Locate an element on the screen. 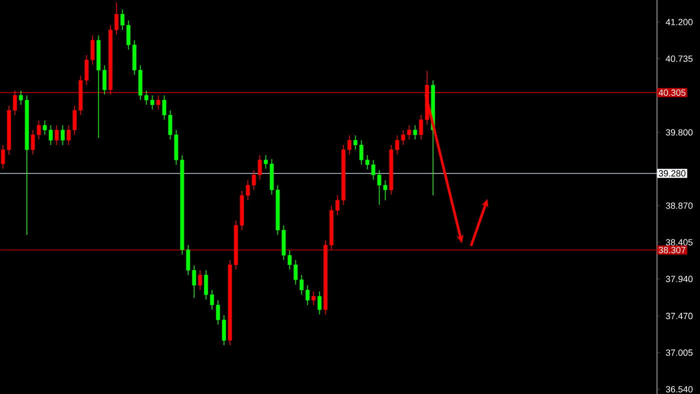  ref-line-label: 40.305 is located at coordinates (672, 92).